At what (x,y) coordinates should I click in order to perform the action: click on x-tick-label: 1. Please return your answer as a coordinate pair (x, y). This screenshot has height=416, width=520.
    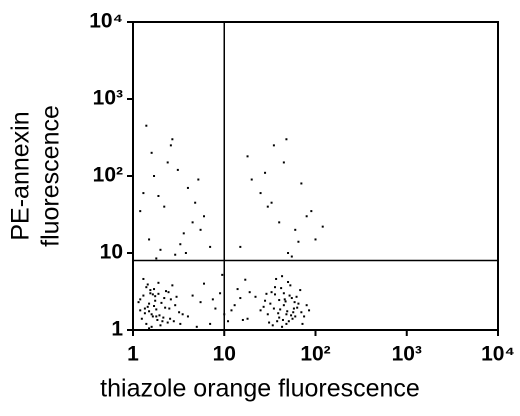
    Looking at the image, I should click on (133, 354).